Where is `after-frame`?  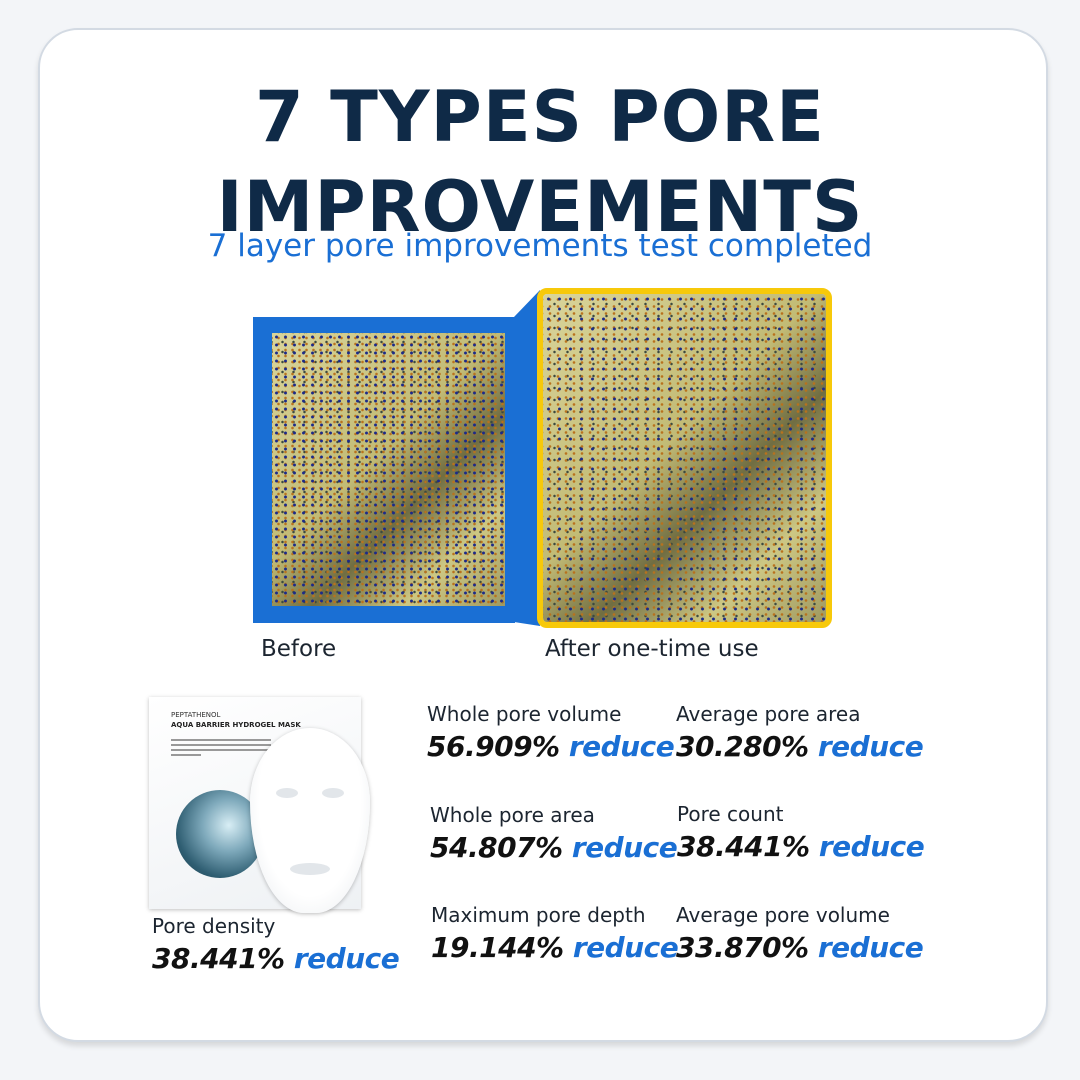 after-frame is located at coordinates (684, 458).